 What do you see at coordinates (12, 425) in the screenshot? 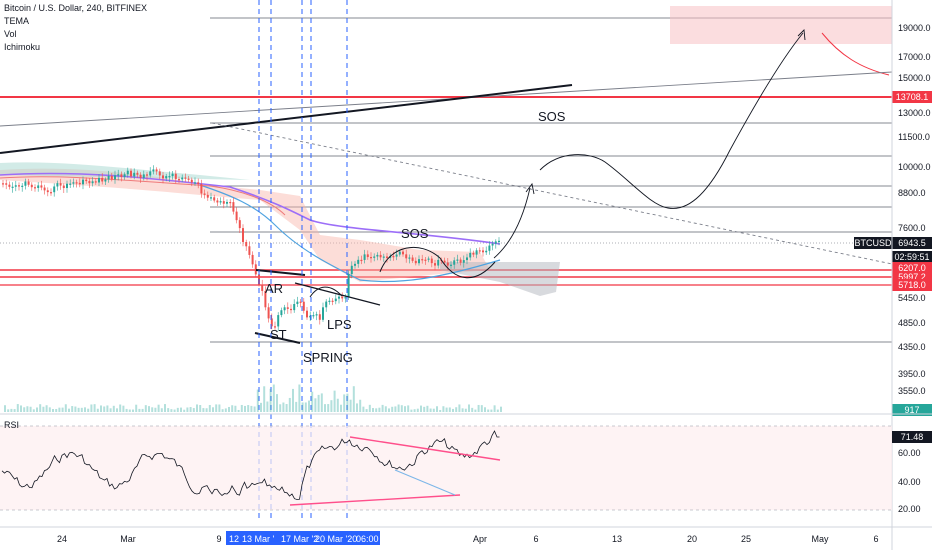
I see `rsi-label: RSI` at bounding box center [12, 425].